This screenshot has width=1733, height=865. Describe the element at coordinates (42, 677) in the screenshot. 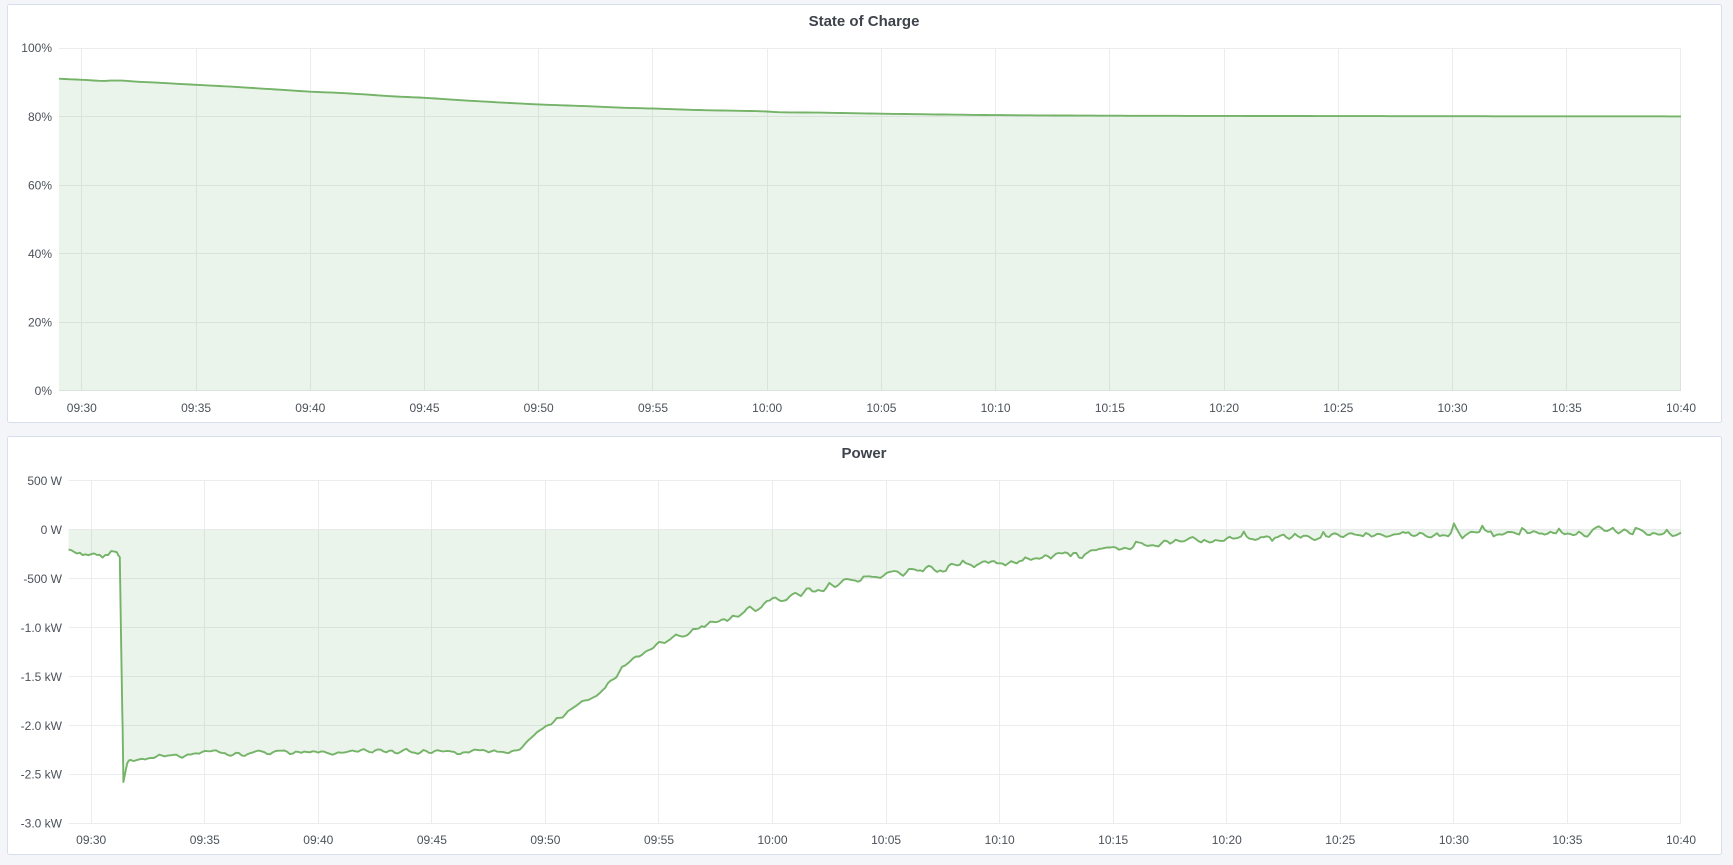

I see `svg-text: -1.5 kW` at that location.